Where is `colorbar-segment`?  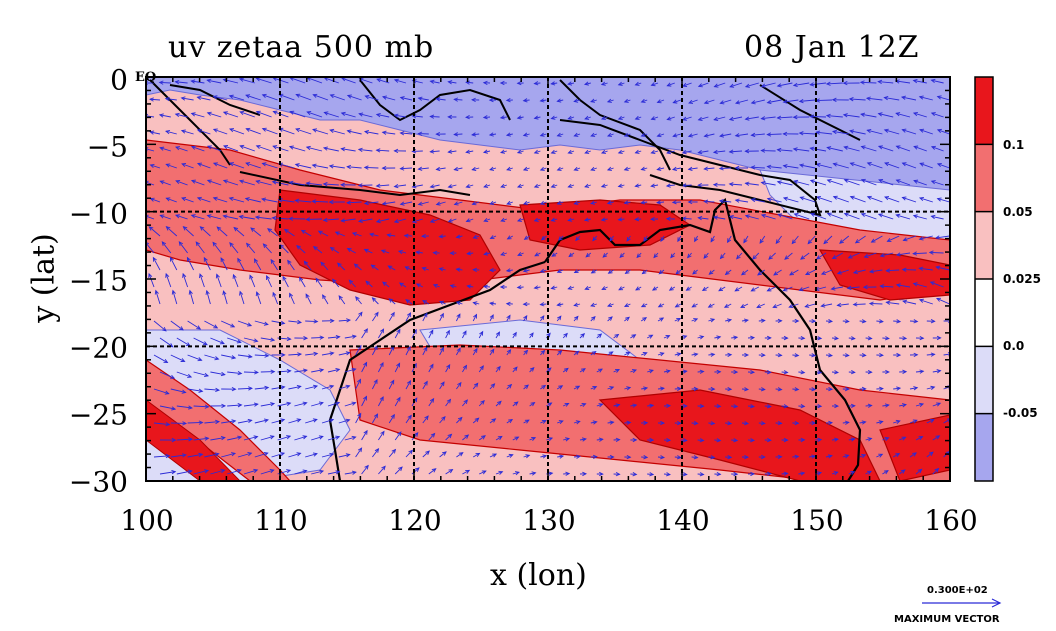 colorbar-segment is located at coordinates (984, 447).